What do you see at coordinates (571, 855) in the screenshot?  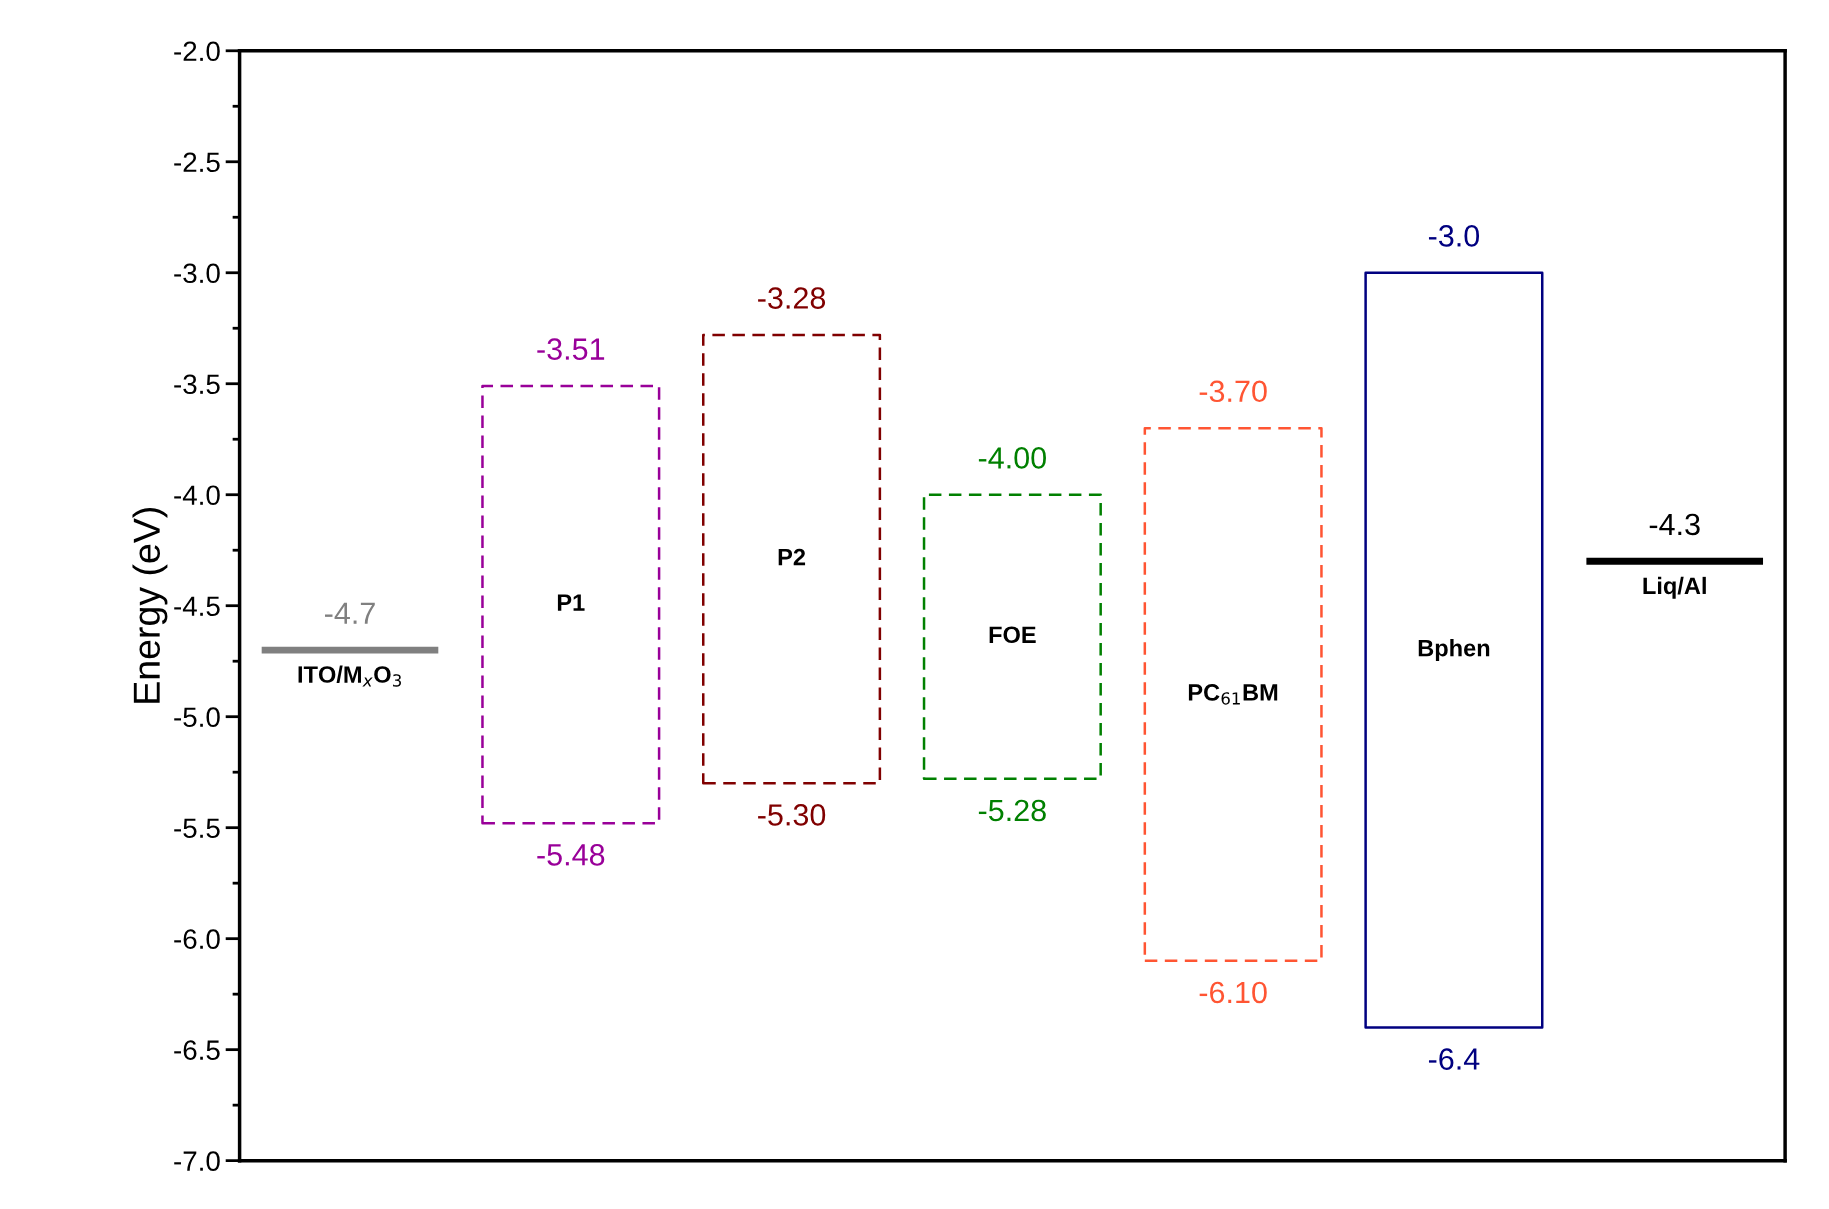 I see `annotation: -5.48` at bounding box center [571, 855].